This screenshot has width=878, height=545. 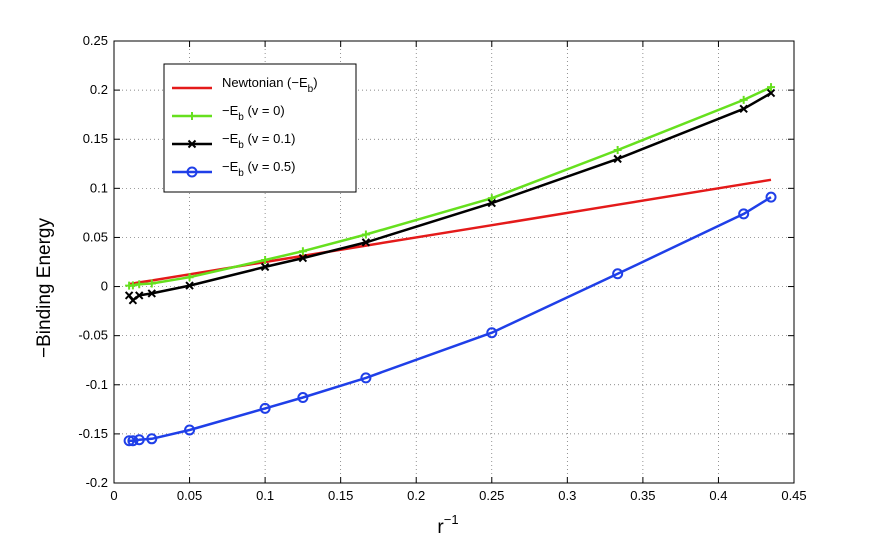 I want to click on x-tick-label: 0.3, so click(x=567, y=495).